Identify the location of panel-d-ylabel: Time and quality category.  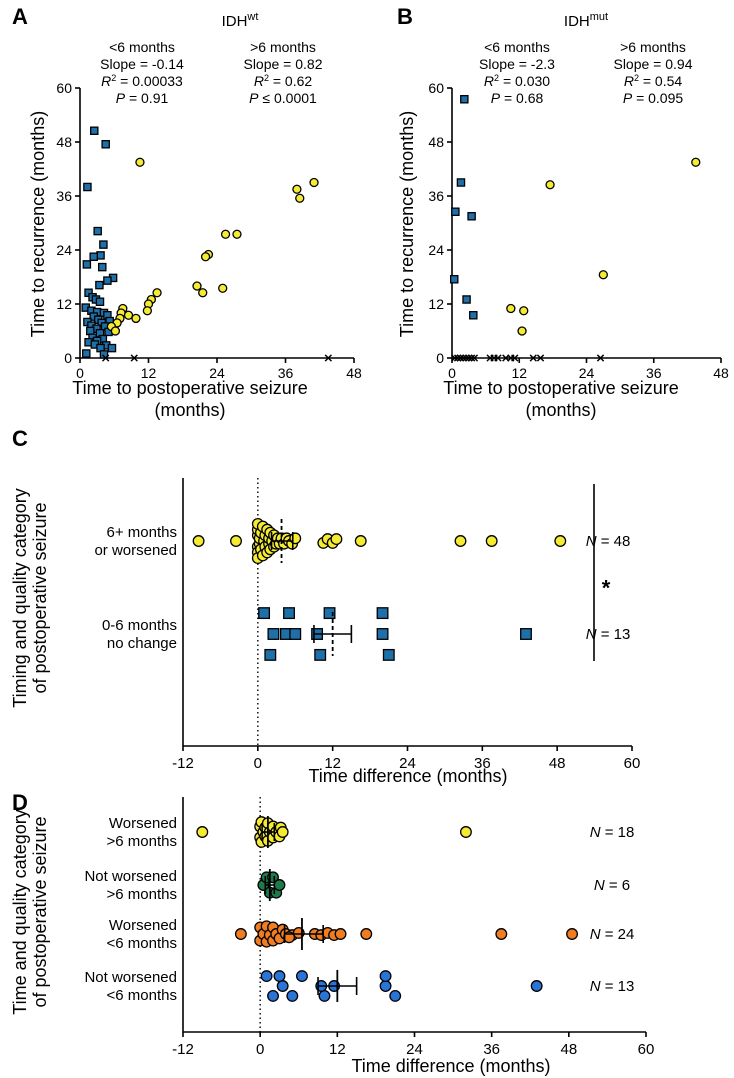
(20, 911).